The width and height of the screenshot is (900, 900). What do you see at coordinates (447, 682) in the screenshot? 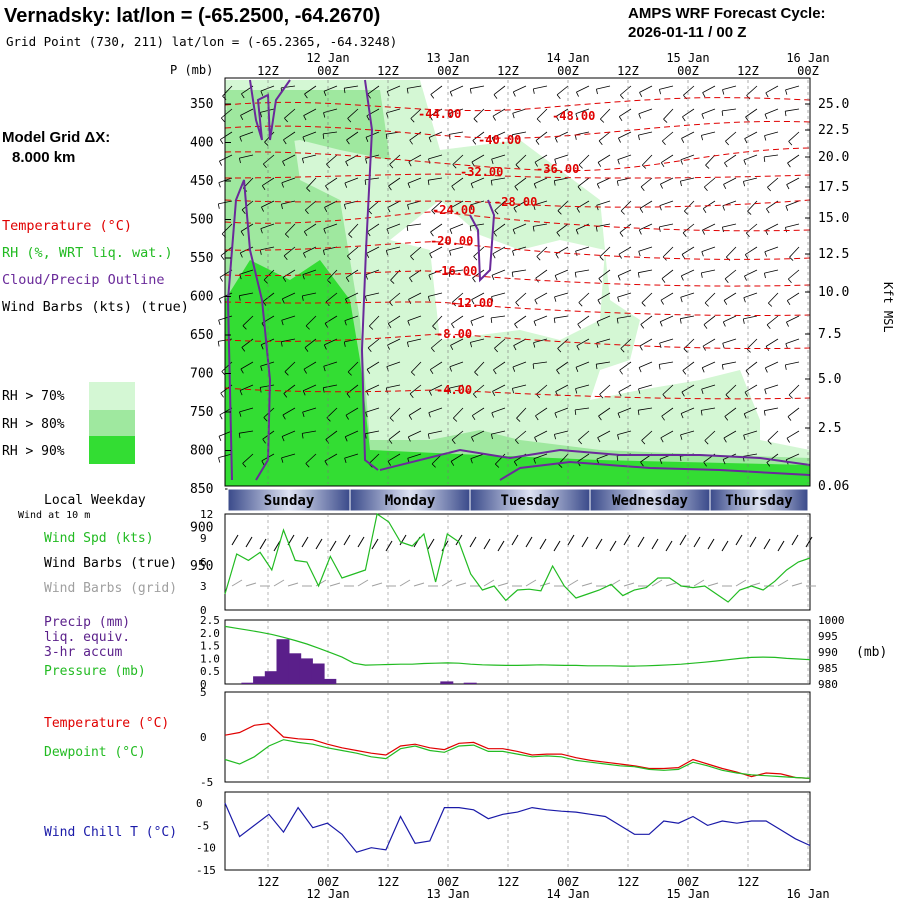
I see `precip-bar` at bounding box center [447, 682].